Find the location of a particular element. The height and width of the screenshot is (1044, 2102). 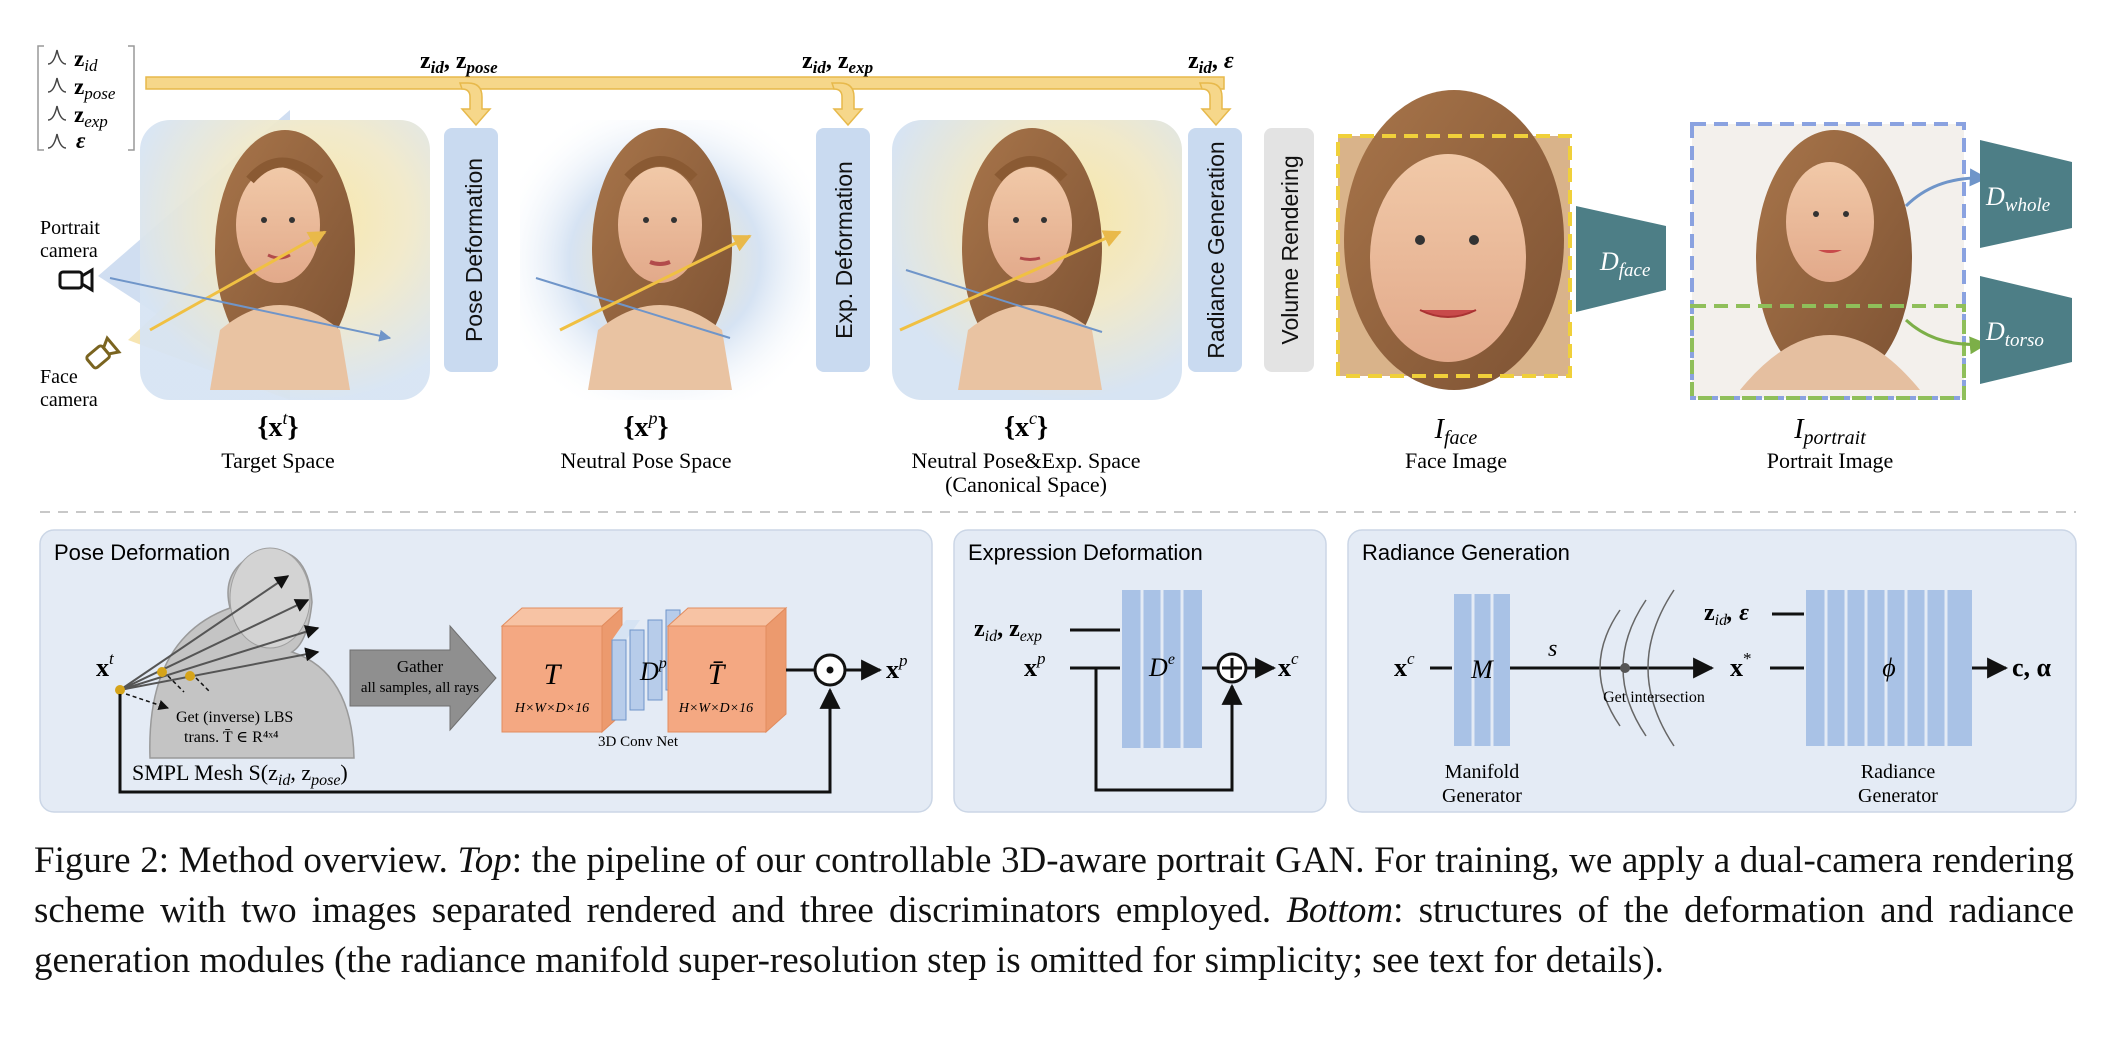

space-label-neutral-pose: {xp} Neutral Pose Space is located at coordinates (645, 440).